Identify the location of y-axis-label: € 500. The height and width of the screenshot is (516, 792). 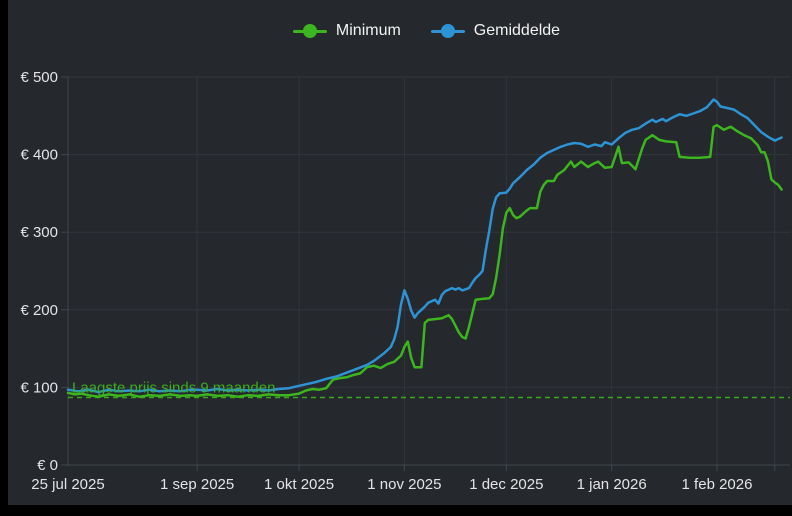
(39, 77).